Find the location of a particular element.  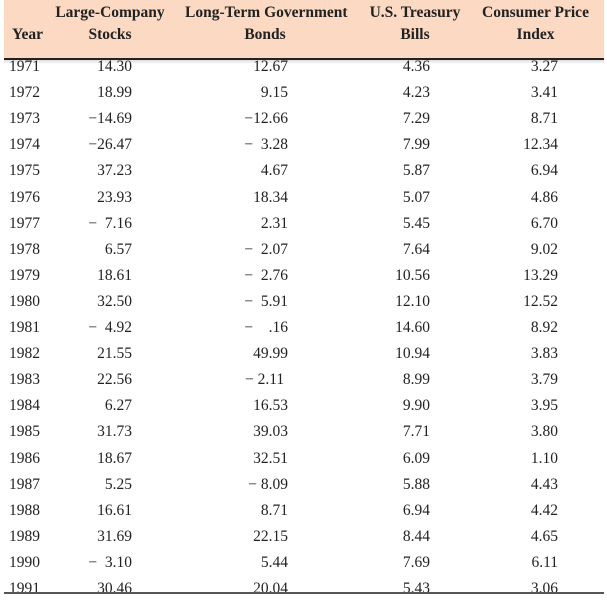

stocks-cell: 6.27 is located at coordinates (118, 406).